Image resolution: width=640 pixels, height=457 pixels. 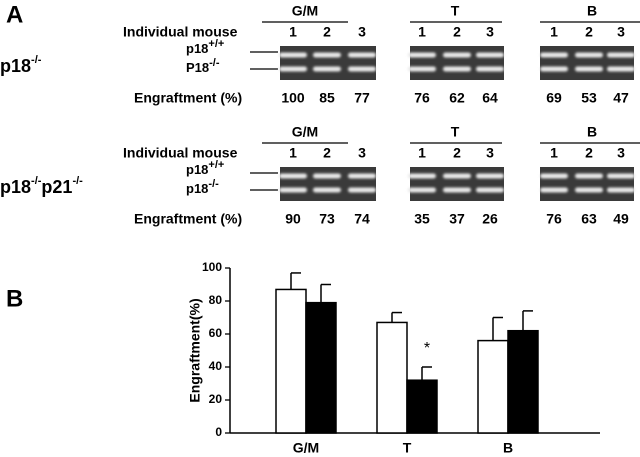 I want to click on engraftment-value: 77, so click(x=362, y=98).